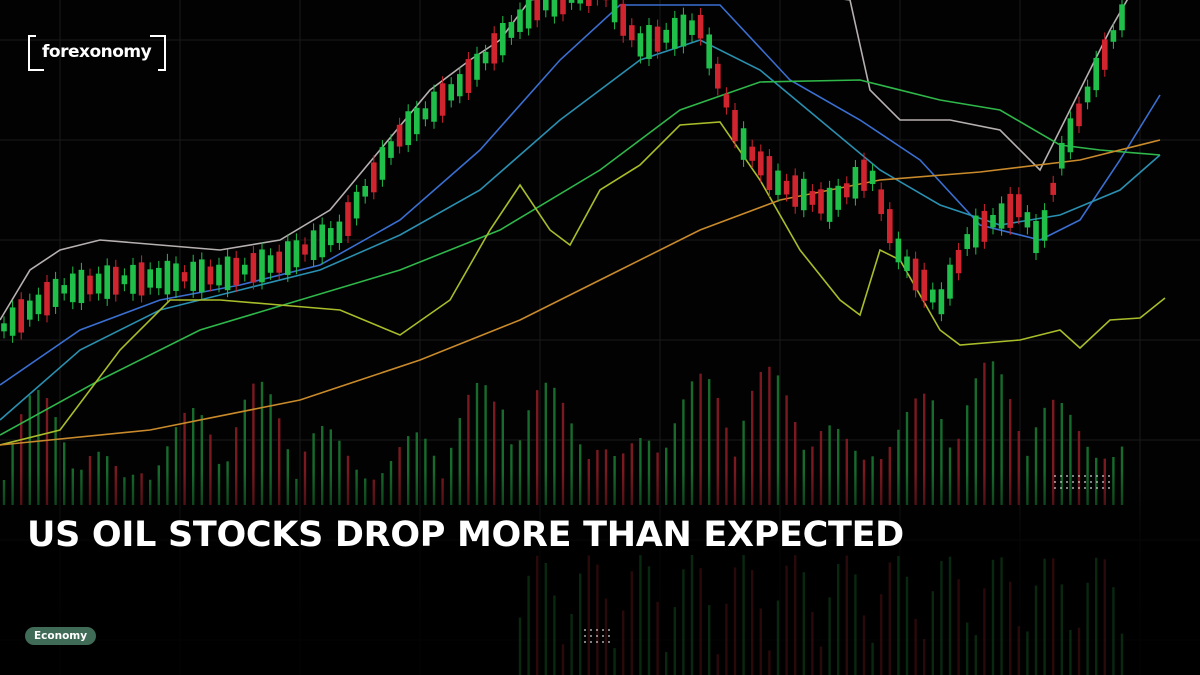 The width and height of the screenshot is (1200, 675). I want to click on category-tag: Economy, so click(61, 636).